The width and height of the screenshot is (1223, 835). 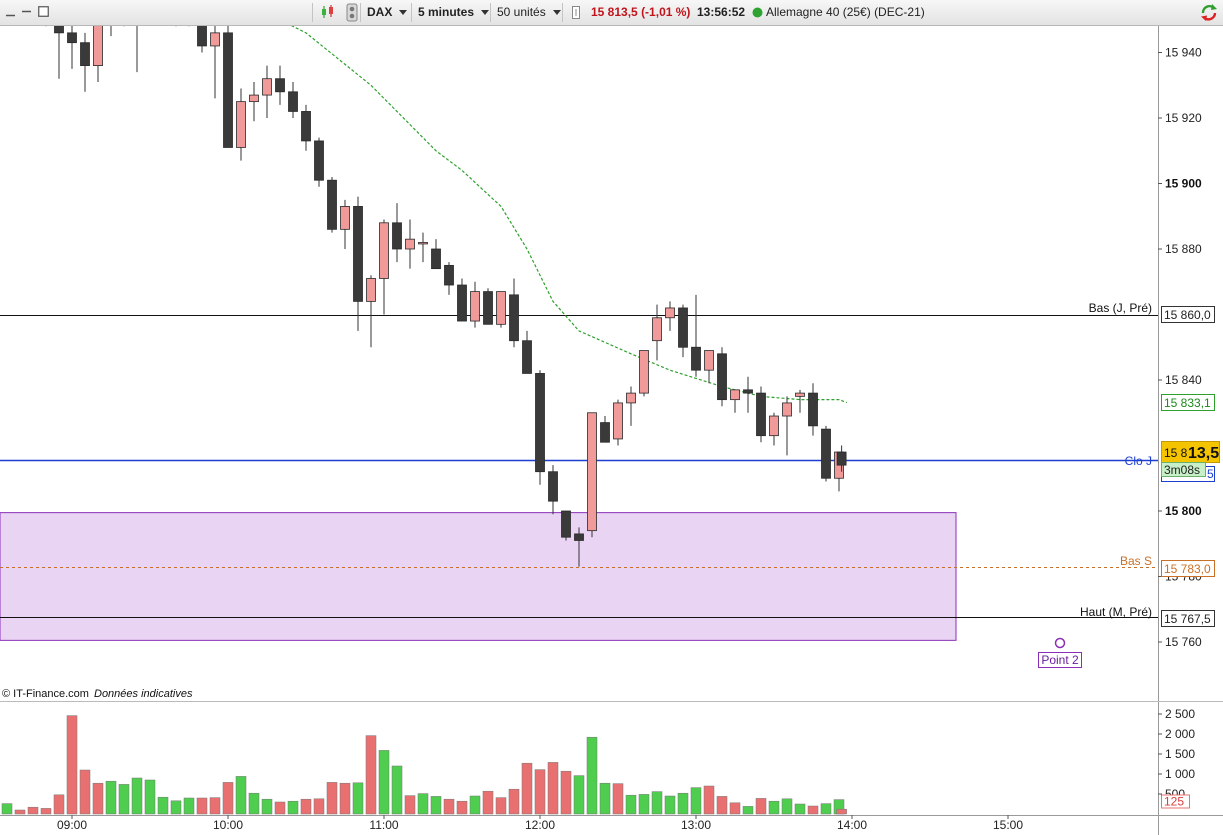 What do you see at coordinates (852, 825) in the screenshot?
I see `time-tick-label: 14:00` at bounding box center [852, 825].